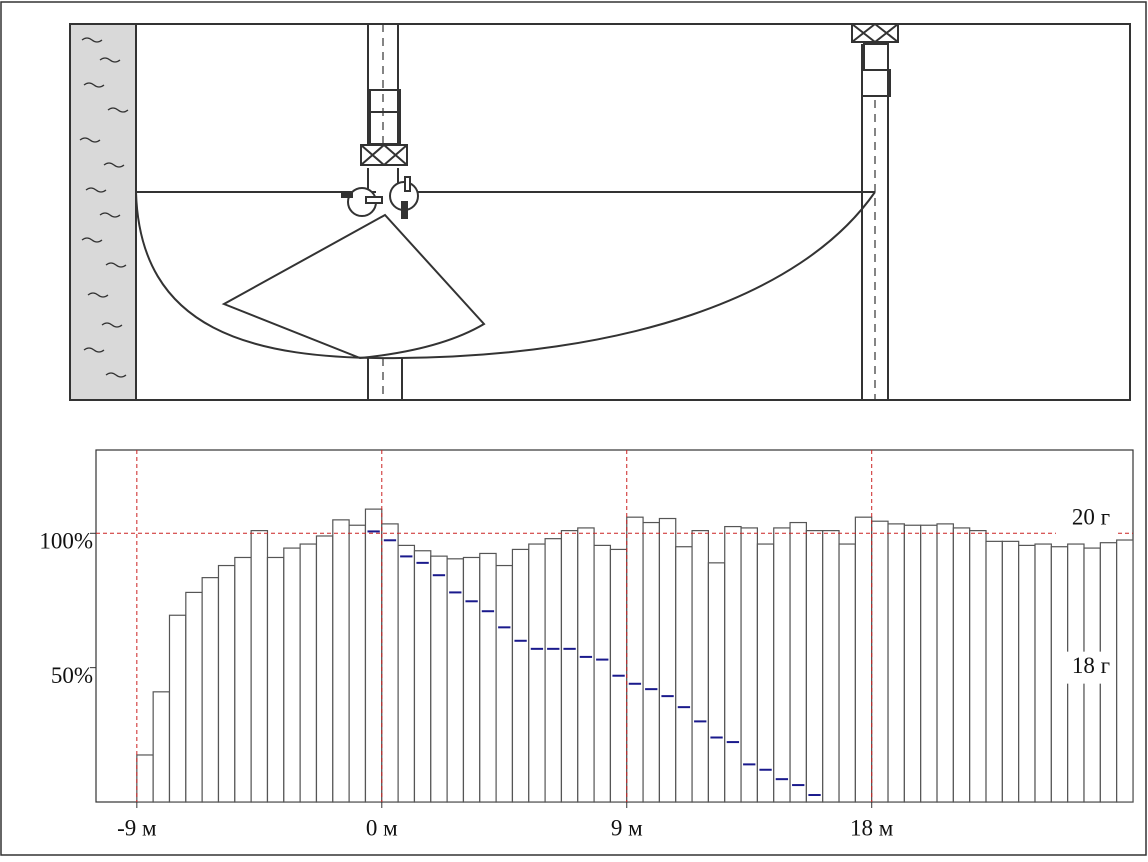 The width and height of the screenshot is (1148, 862). What do you see at coordinates (66, 541) in the screenshot?
I see `y-tick-label: 100%` at bounding box center [66, 541].